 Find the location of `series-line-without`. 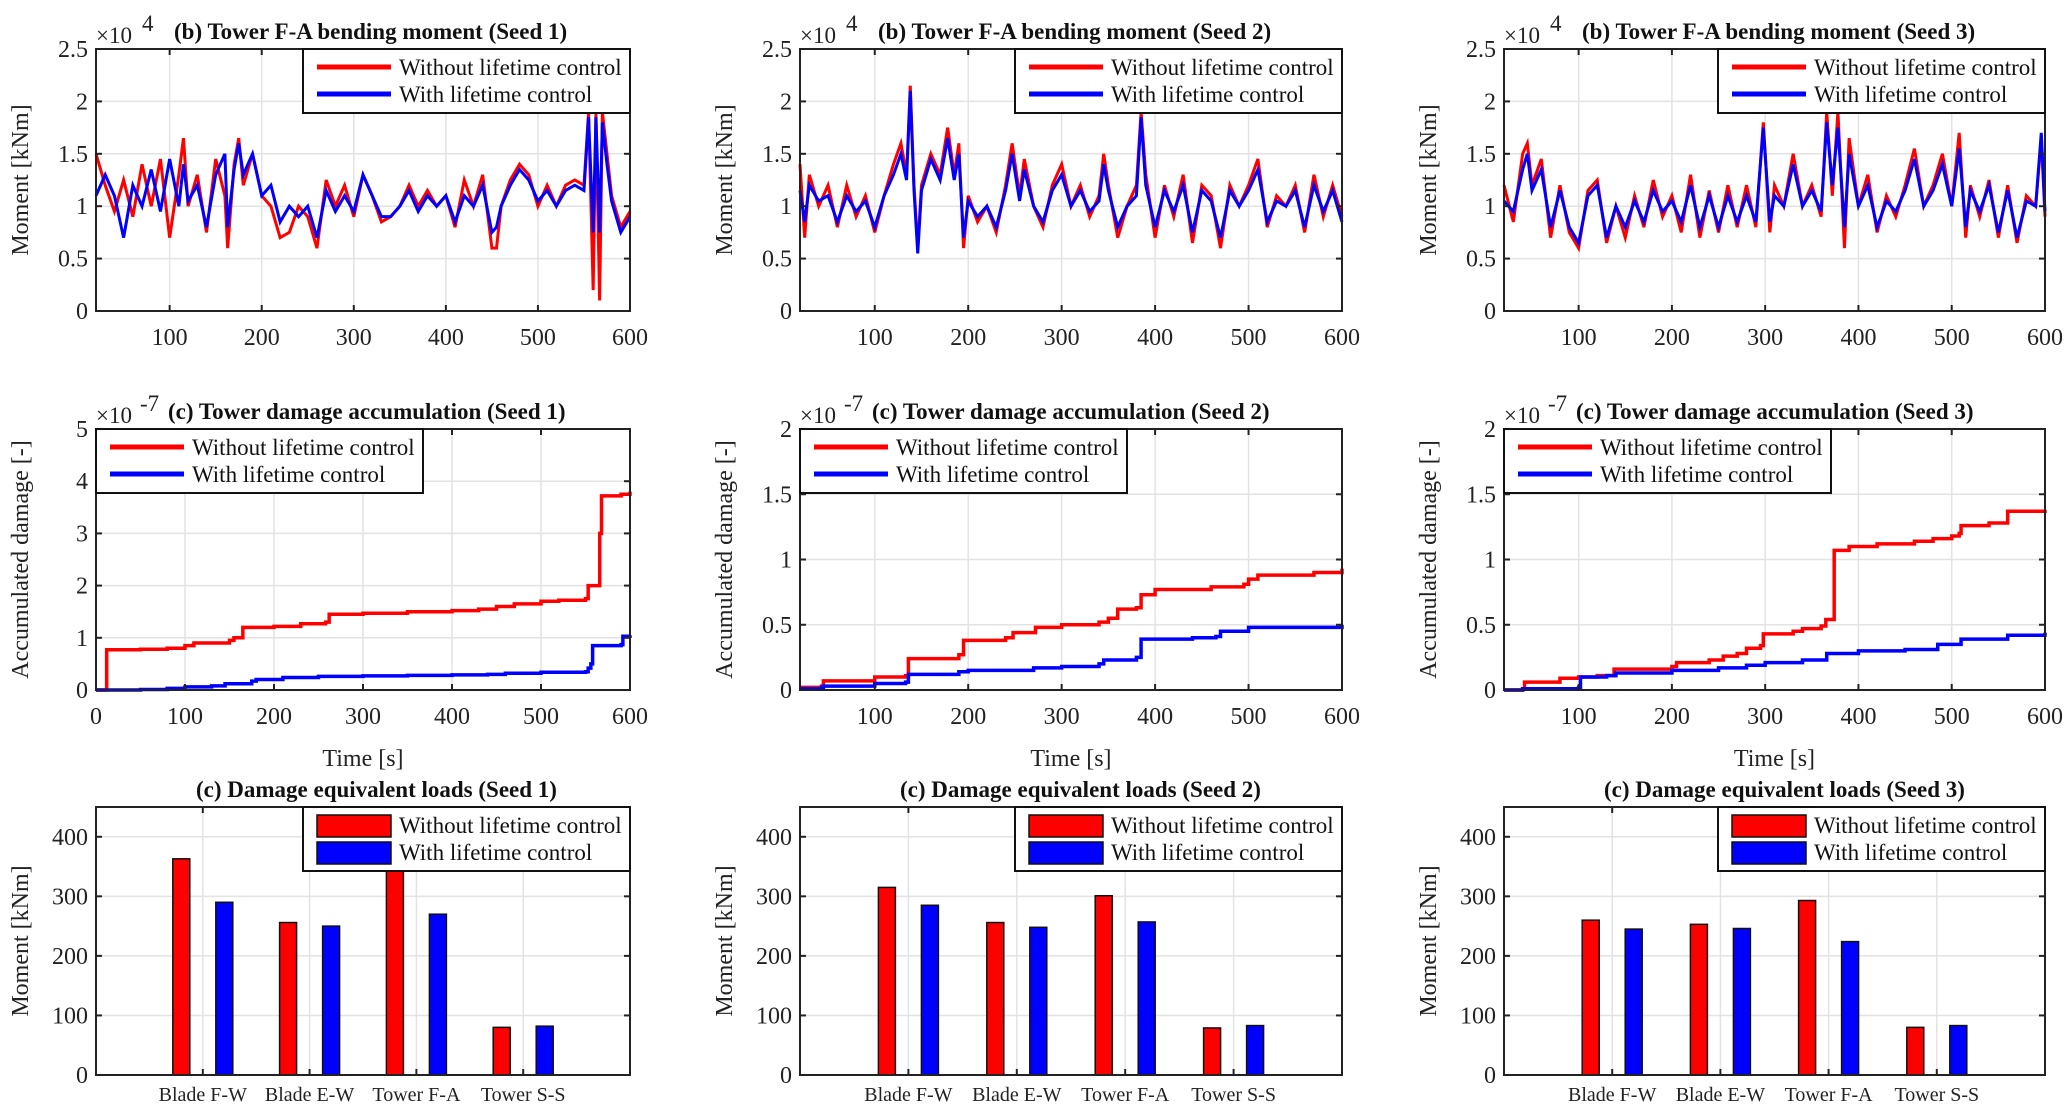

series-line-without is located at coordinates (1072, 629).